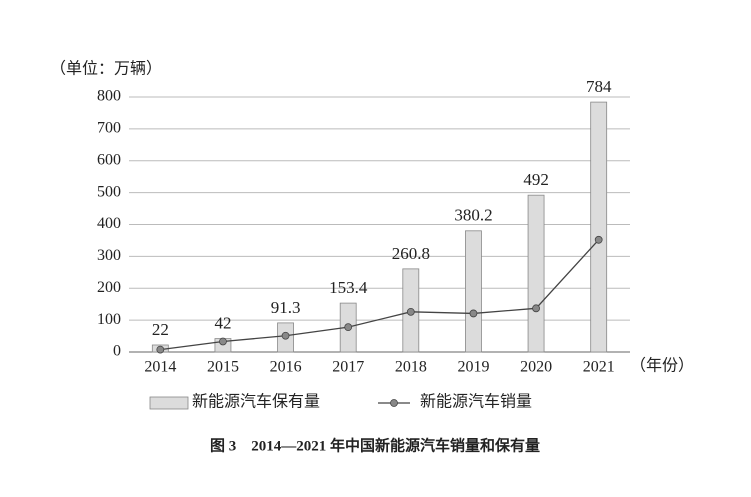 This screenshot has height=497, width=751. Describe the element at coordinates (223, 367) in the screenshot. I see `x-tick-label: 2015` at that location.